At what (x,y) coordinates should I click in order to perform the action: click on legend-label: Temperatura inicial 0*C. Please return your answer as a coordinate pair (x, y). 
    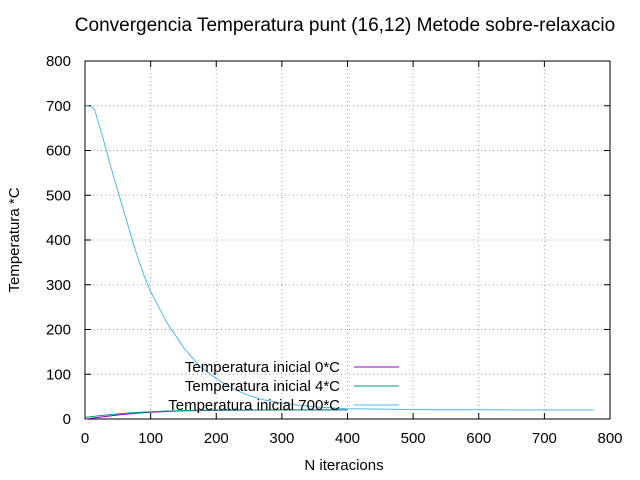
    Looking at the image, I should click on (262, 367).